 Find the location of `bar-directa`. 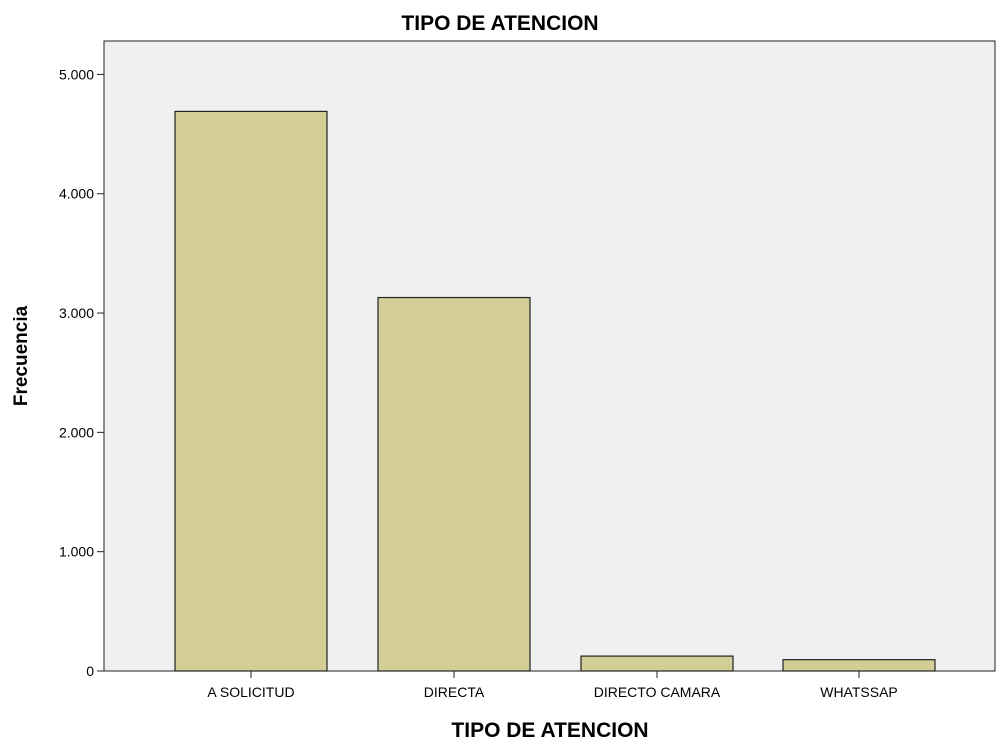

bar-directa is located at coordinates (454, 484).